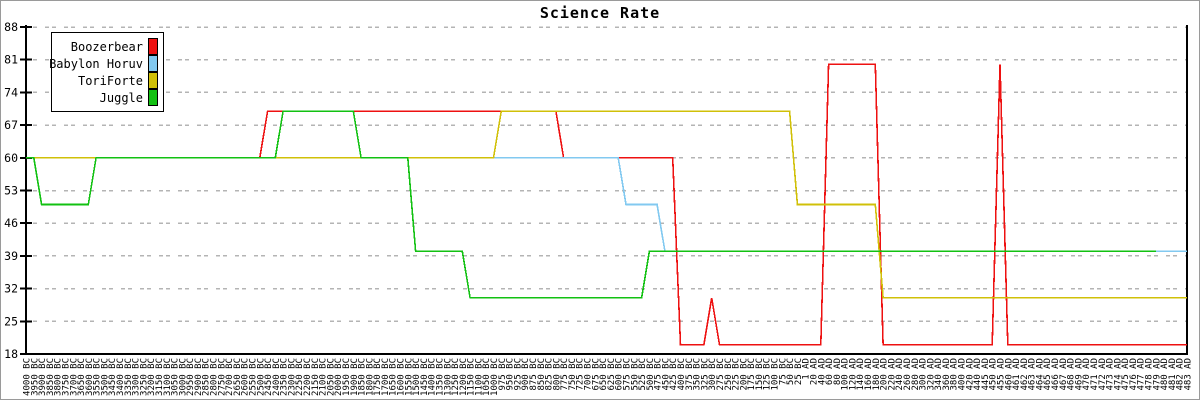 Image resolution: width=1200 pixels, height=400 pixels. Describe the element at coordinates (1173, 374) in the screenshot. I see `x-tick-label: 481 AD` at that location.